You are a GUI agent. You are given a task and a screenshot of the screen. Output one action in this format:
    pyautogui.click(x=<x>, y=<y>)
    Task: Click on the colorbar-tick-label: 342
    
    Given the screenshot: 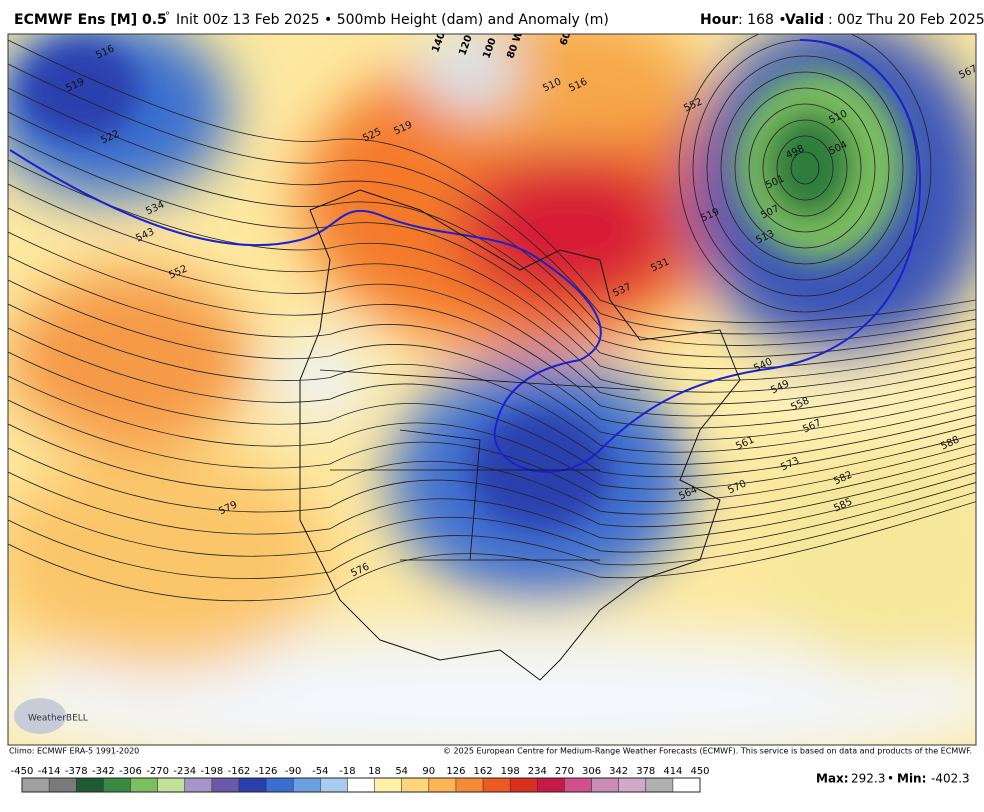 What is the action you would take?
    pyautogui.click(x=618, y=771)
    